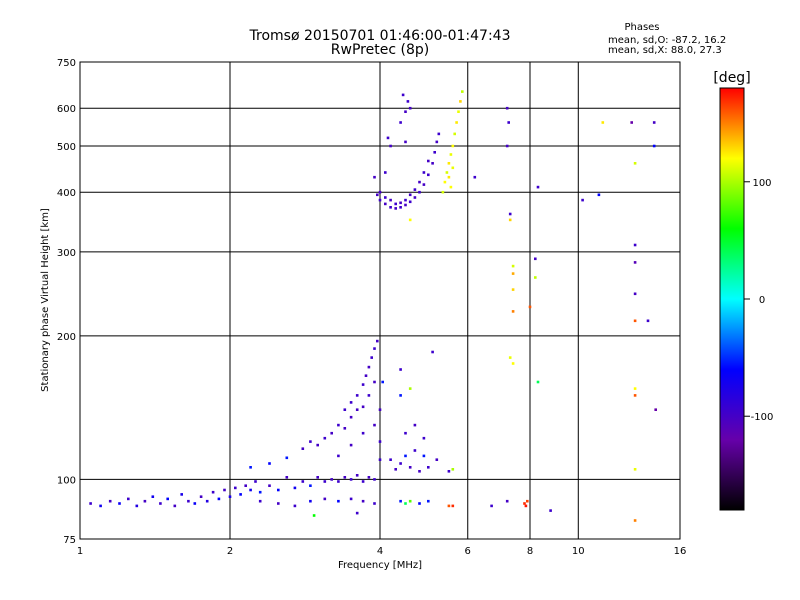  Describe the element at coordinates (45, 300) in the screenshot. I see `y-axis-label: Stationary phase Virtual Height [km]` at that location.